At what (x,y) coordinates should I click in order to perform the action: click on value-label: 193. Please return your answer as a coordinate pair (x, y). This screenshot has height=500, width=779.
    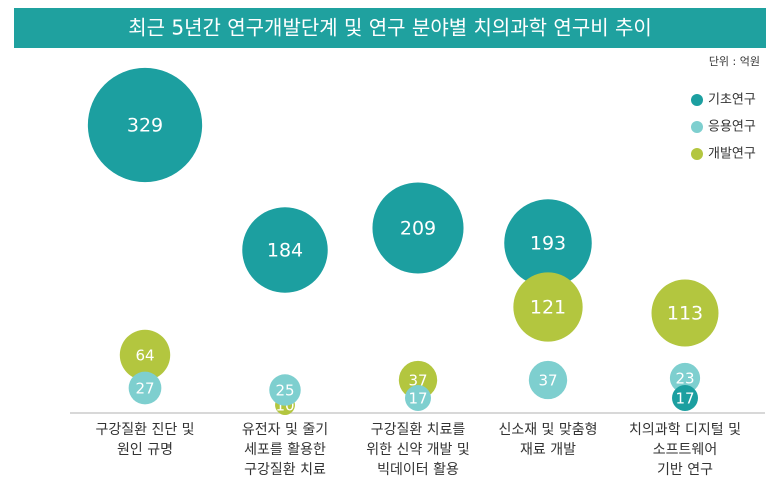
    Looking at the image, I should click on (548, 244).